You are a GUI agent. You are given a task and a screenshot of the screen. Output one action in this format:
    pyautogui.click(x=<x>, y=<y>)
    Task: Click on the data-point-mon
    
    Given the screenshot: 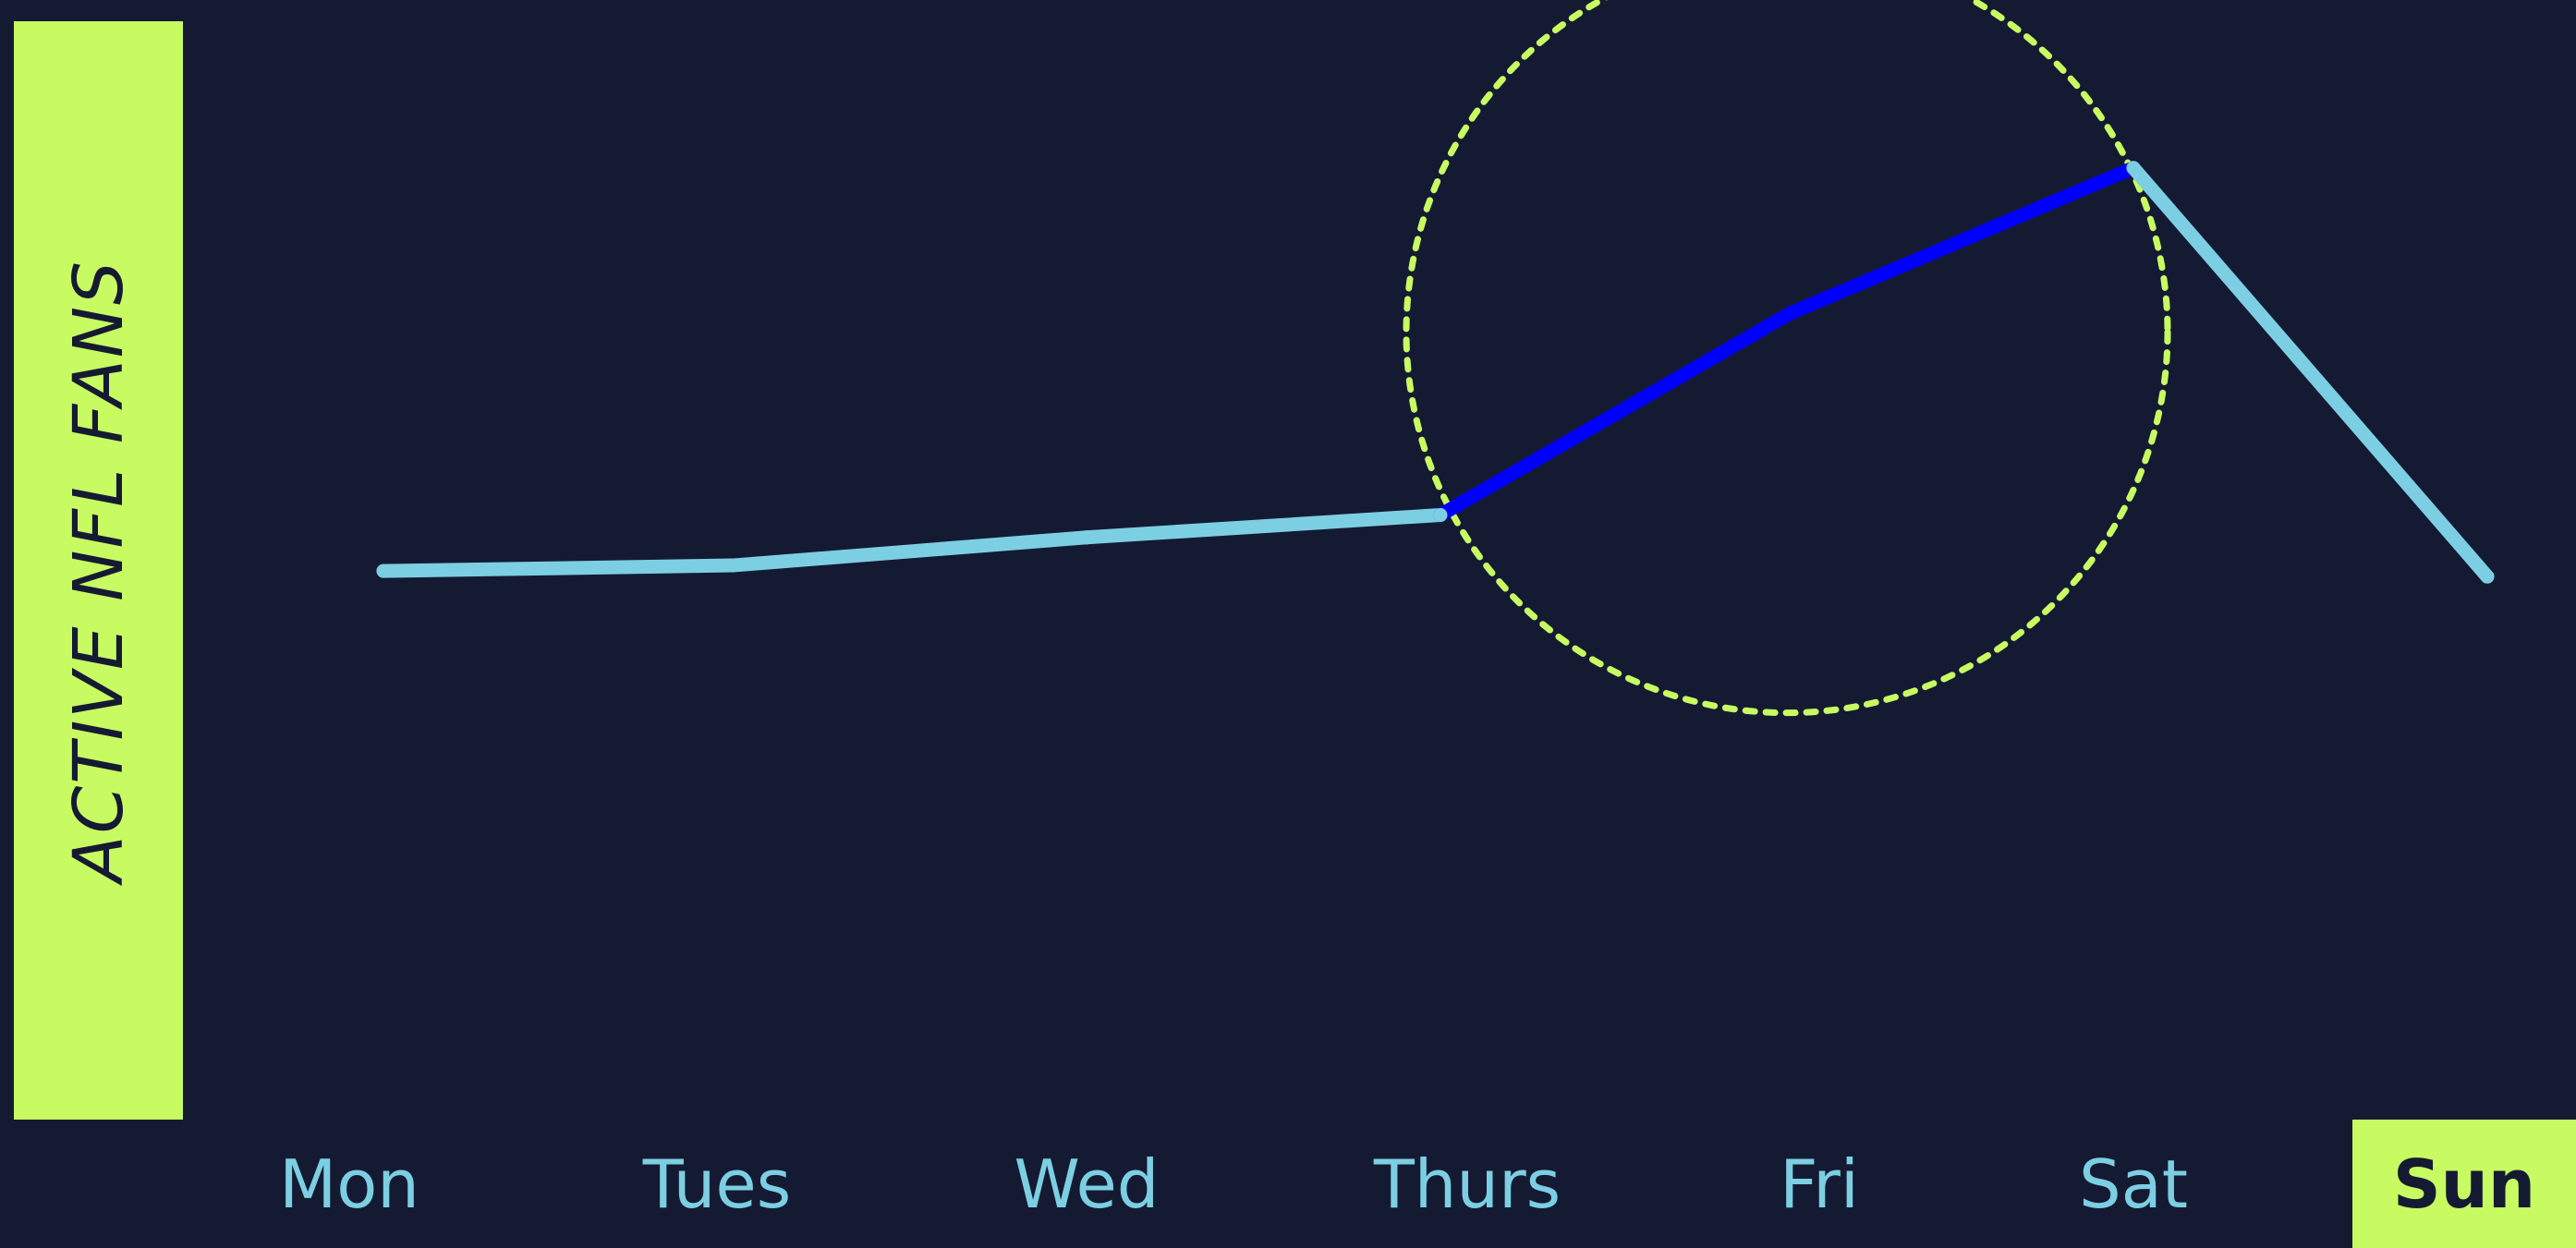 What is the action you would take?
    pyautogui.click(x=383, y=570)
    